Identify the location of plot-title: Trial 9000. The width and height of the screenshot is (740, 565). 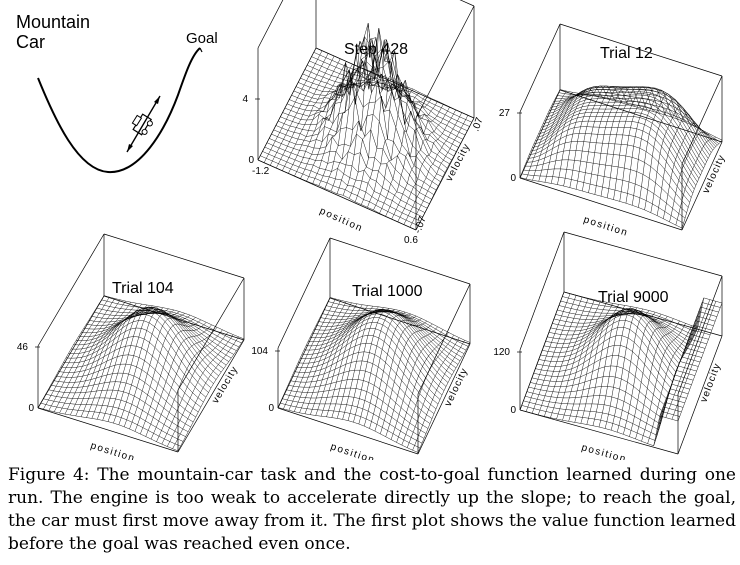
(633, 297).